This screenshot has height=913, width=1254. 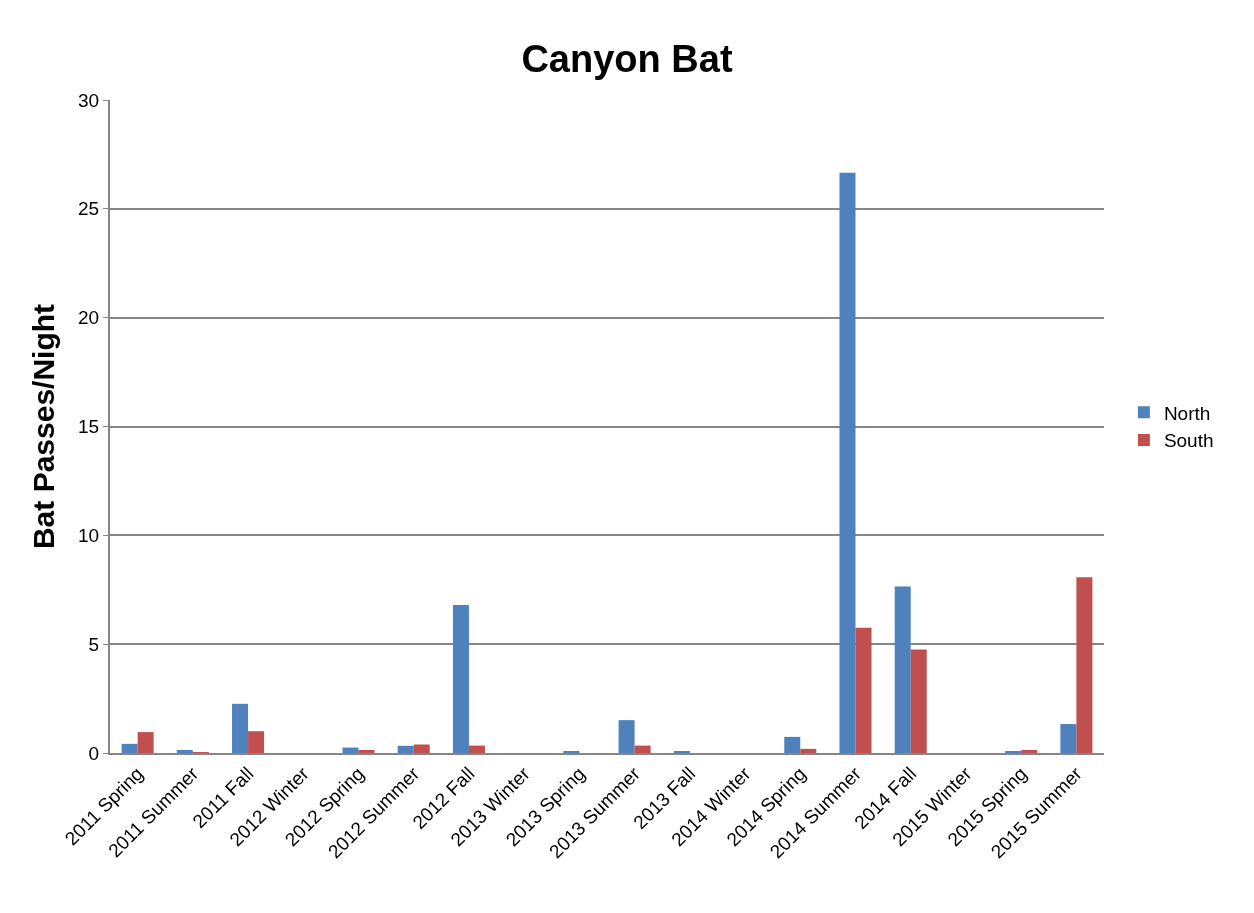 I want to click on y-tick-label: 10, so click(x=89, y=535).